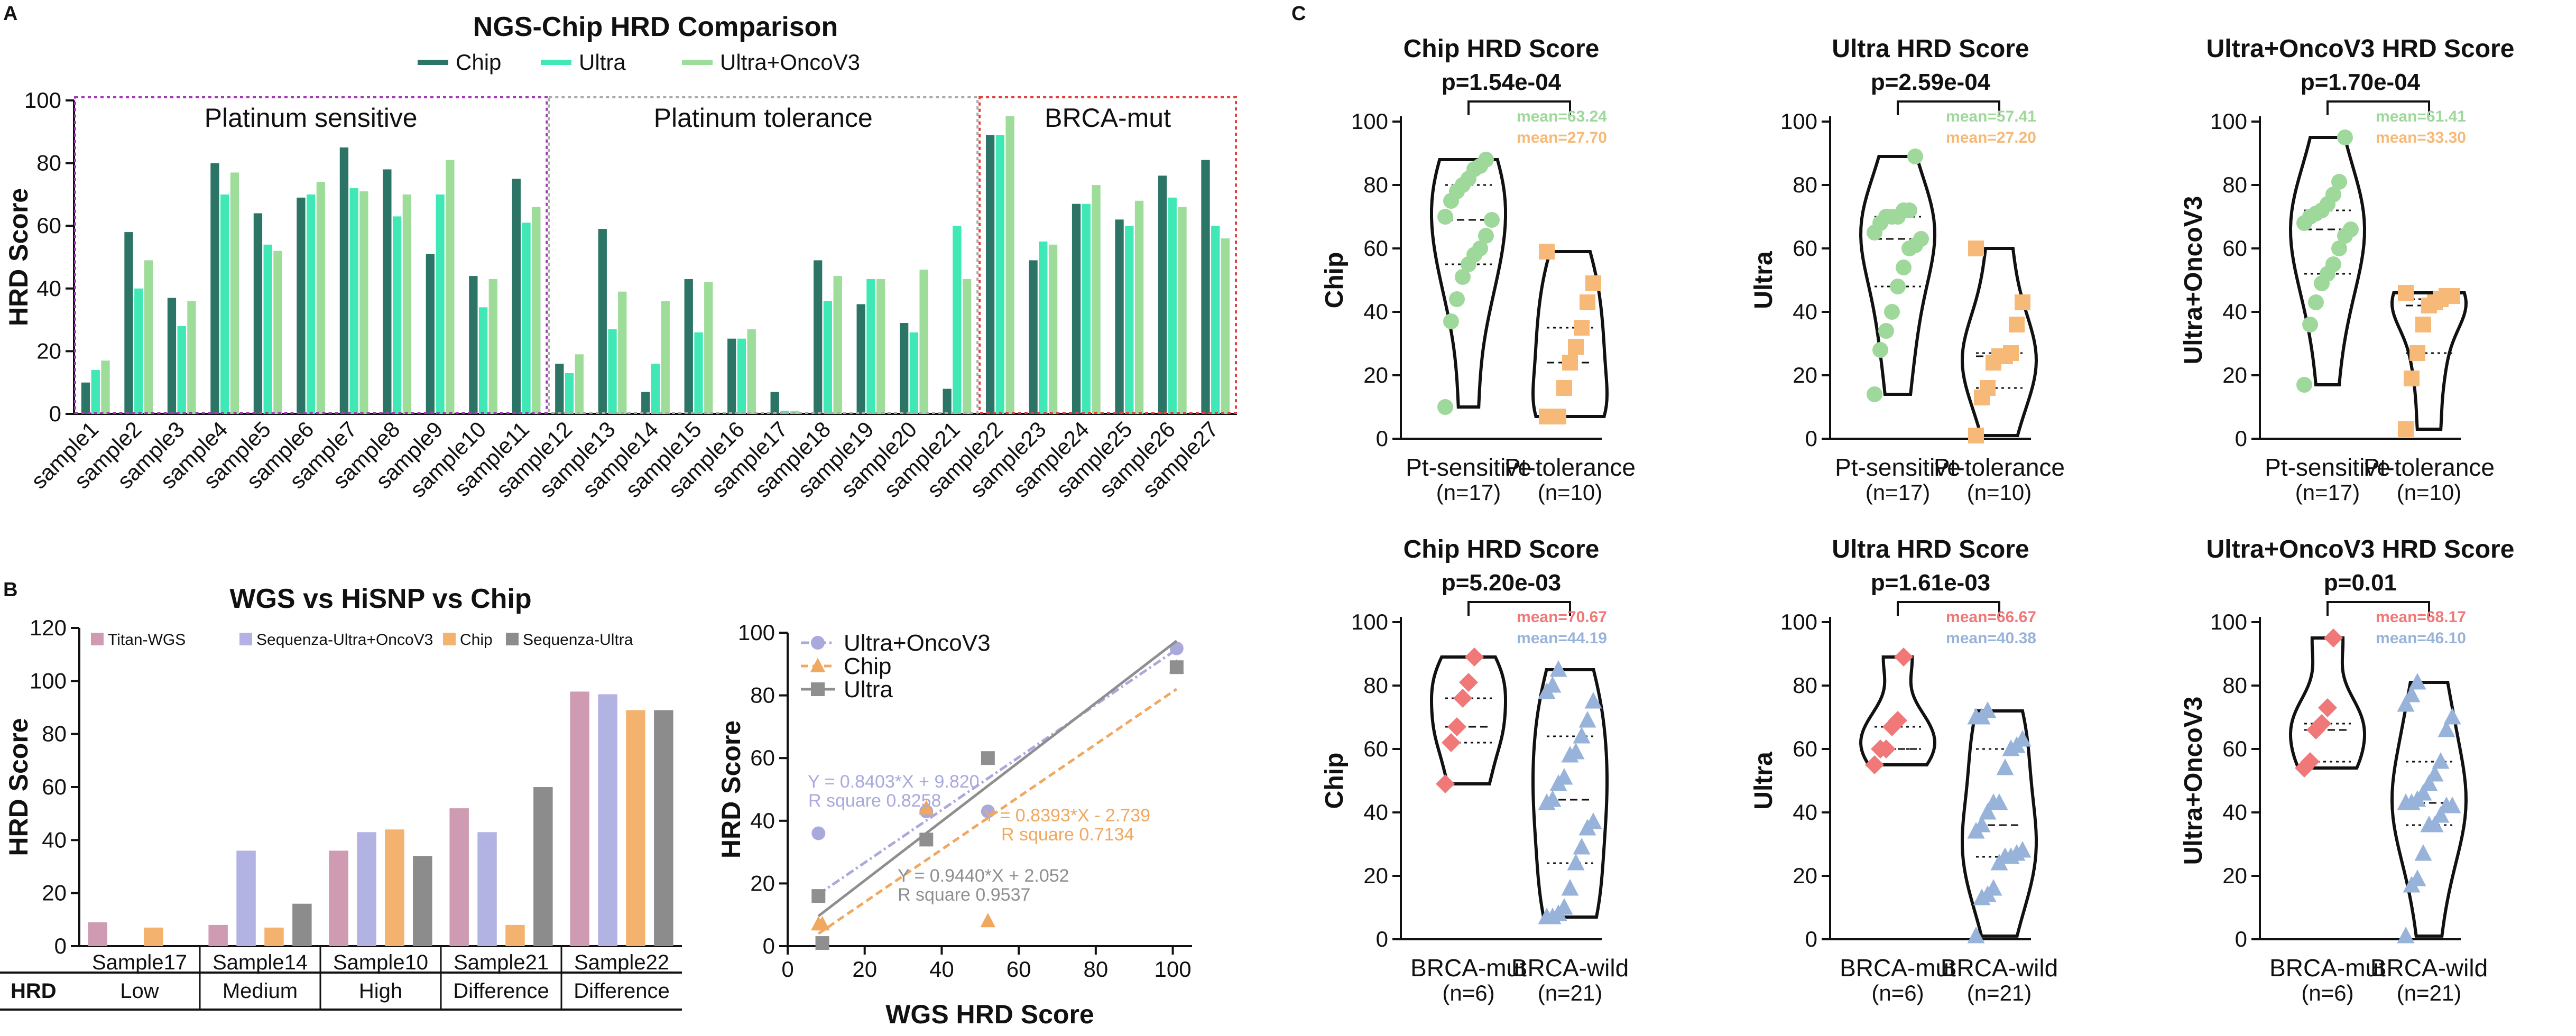 The height and width of the screenshot is (1036, 2576). What do you see at coordinates (894, 782) in the screenshot?
I see `fit-equation-s: Y = 0.8403*X + 9.820` at bounding box center [894, 782].